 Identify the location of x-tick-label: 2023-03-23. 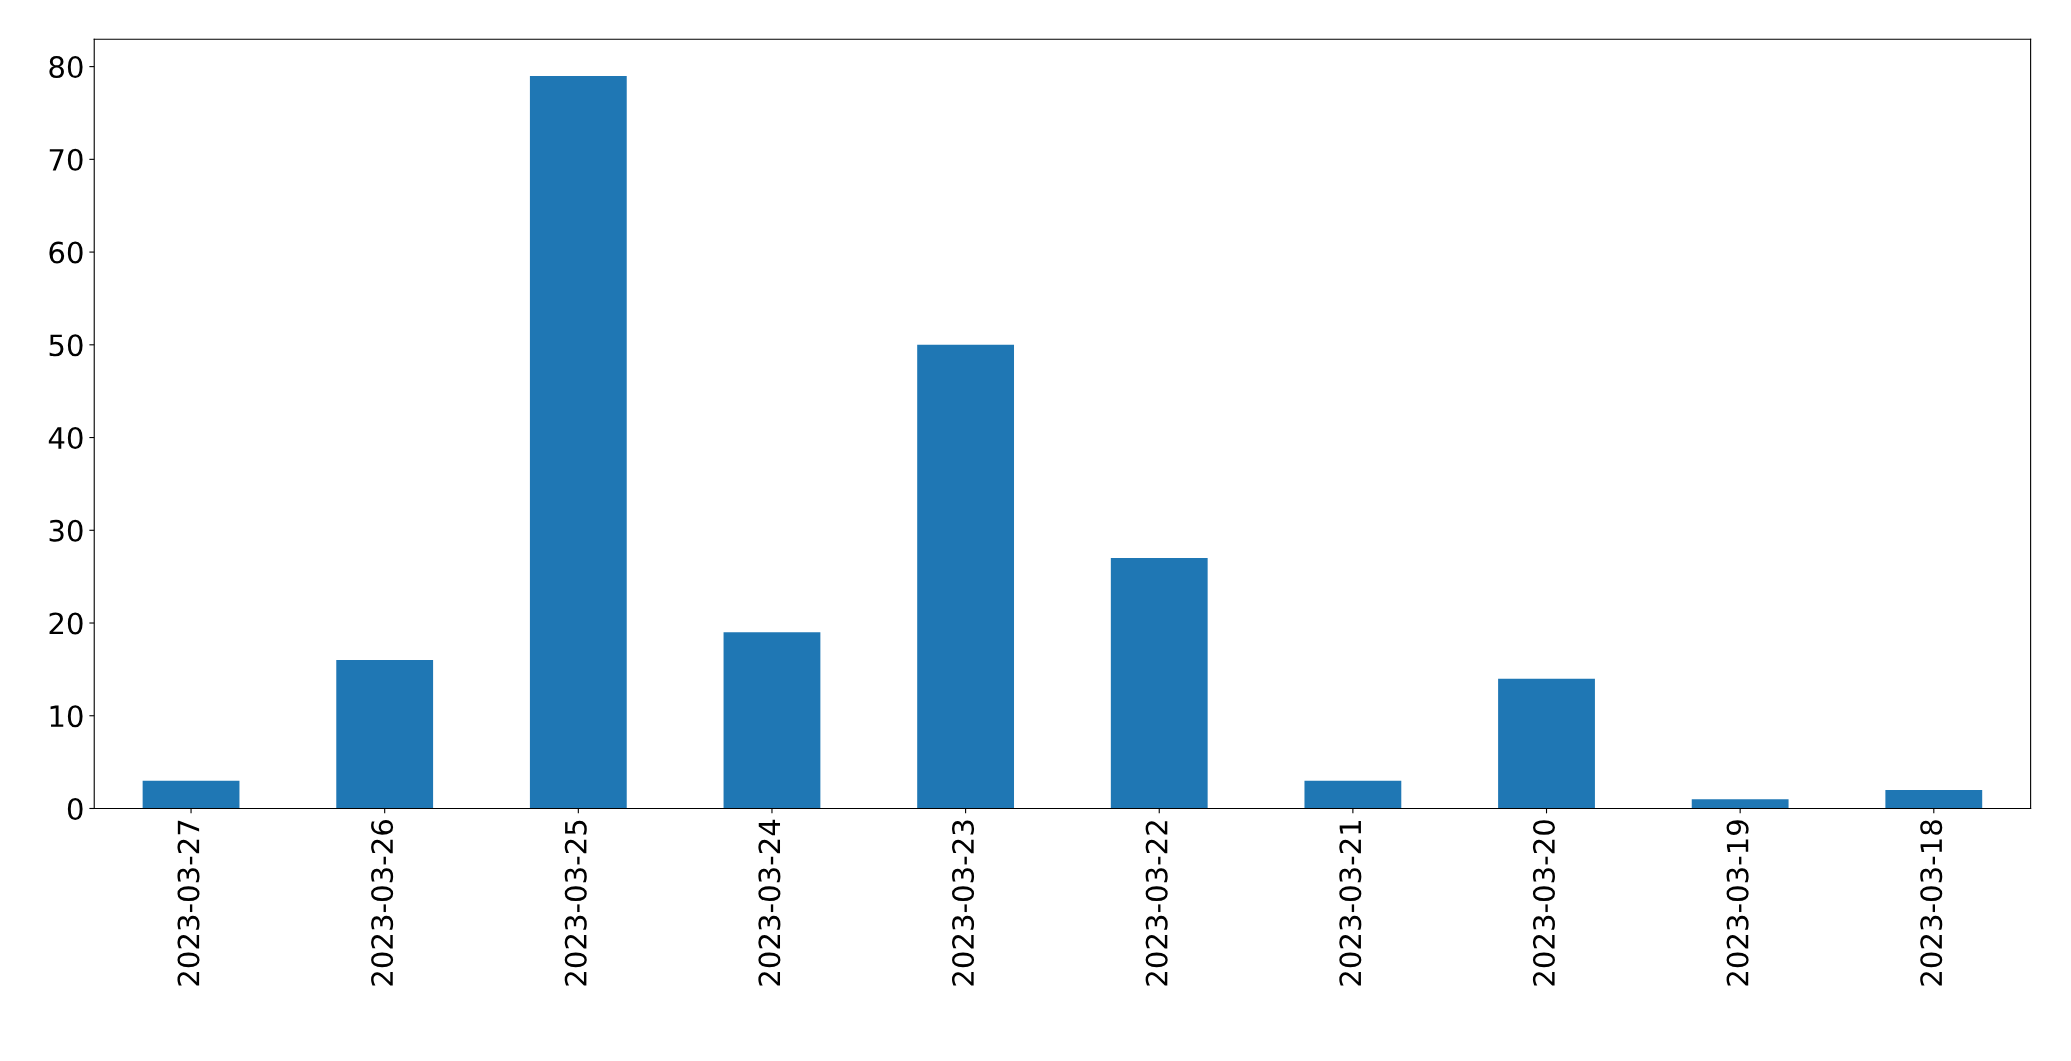
(963, 903).